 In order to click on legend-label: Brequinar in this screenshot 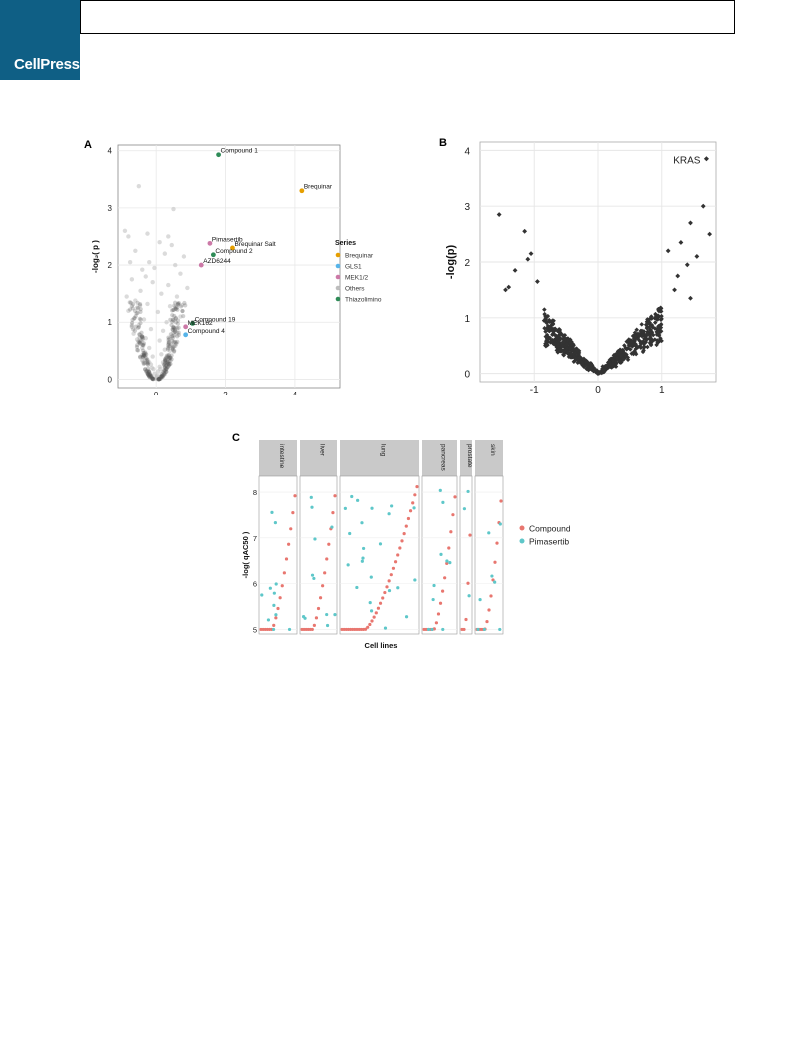, I will do `click(359, 256)`.